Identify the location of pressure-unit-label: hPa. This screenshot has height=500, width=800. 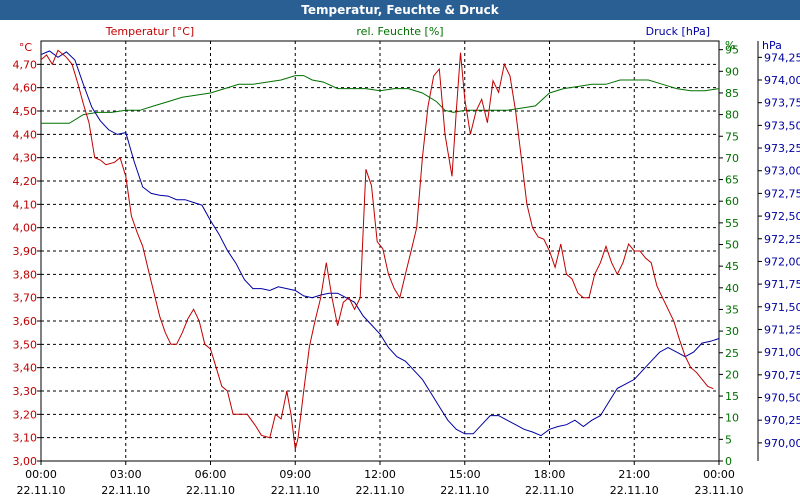
(772, 45).